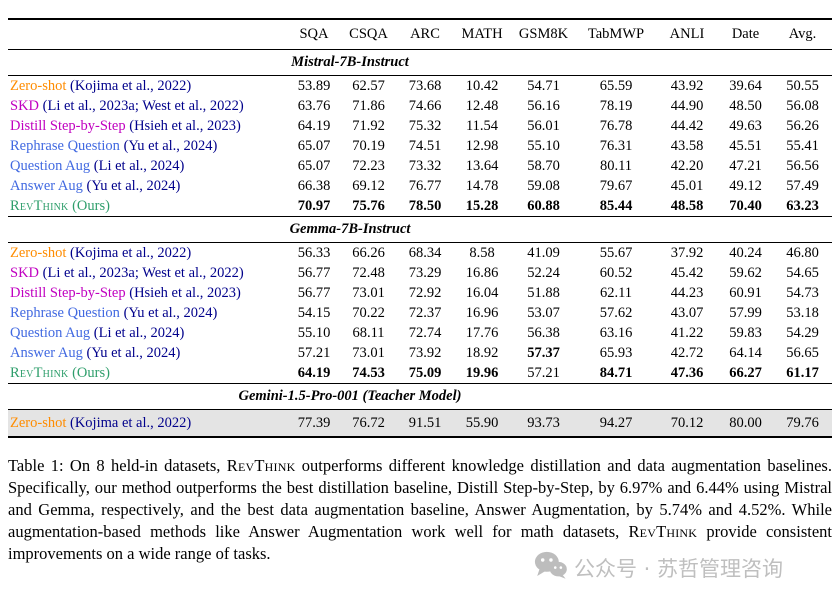  What do you see at coordinates (802, 126) in the screenshot?
I see `value-avg: 56.26` at bounding box center [802, 126].